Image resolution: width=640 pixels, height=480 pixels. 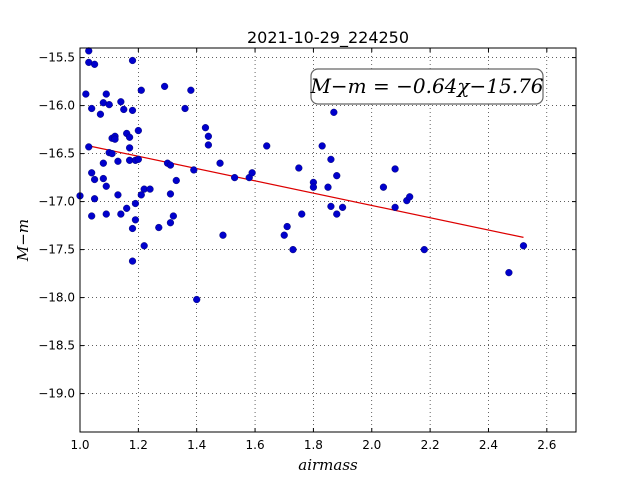 What do you see at coordinates (255, 445) in the screenshot?
I see `x-tick-label: 1.6` at bounding box center [255, 445].